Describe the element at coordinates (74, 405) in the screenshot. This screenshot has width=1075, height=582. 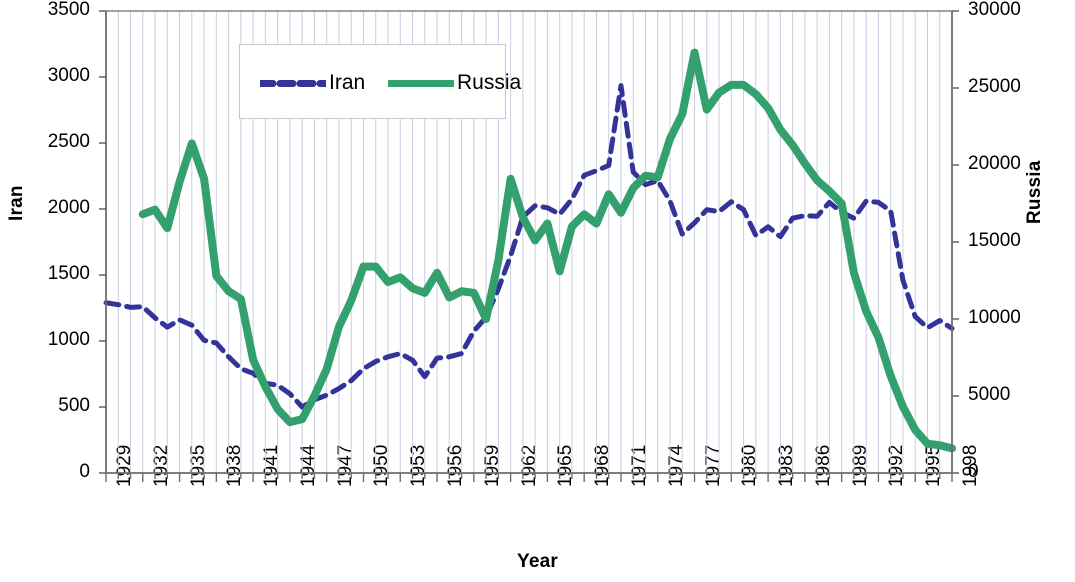
I see `y-axis-left-tick-label: 500` at that location.